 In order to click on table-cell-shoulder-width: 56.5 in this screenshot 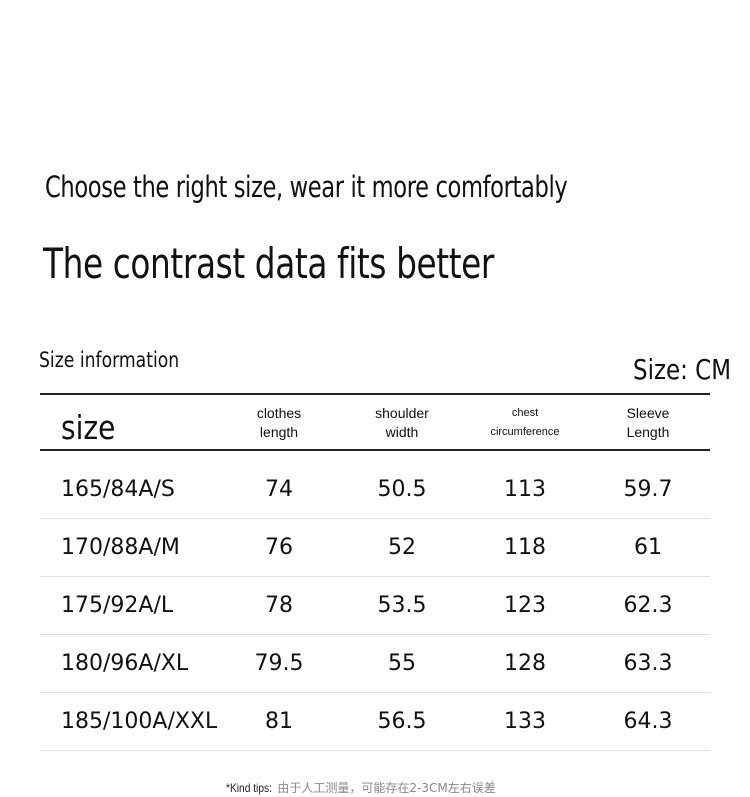, I will do `click(402, 721)`.